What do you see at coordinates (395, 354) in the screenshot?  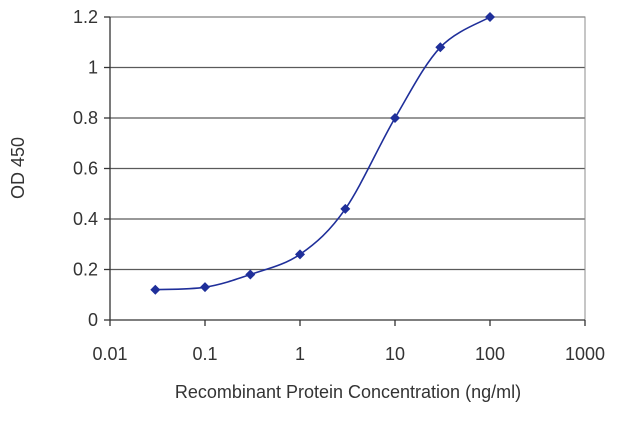 I see `x-tick-label-3: 10` at bounding box center [395, 354].